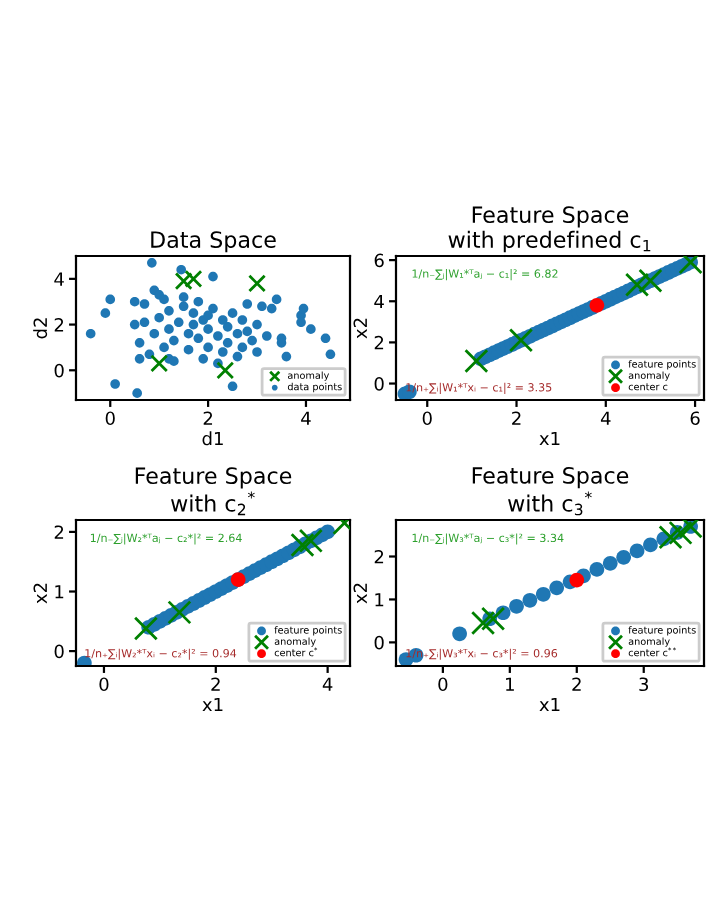 Image resolution: width=710 pixels, height=914 pixels. What do you see at coordinates (213, 491) in the screenshot?
I see `chart-title: Feature Space with c$_{2}$$^{*}$` at bounding box center [213, 491].